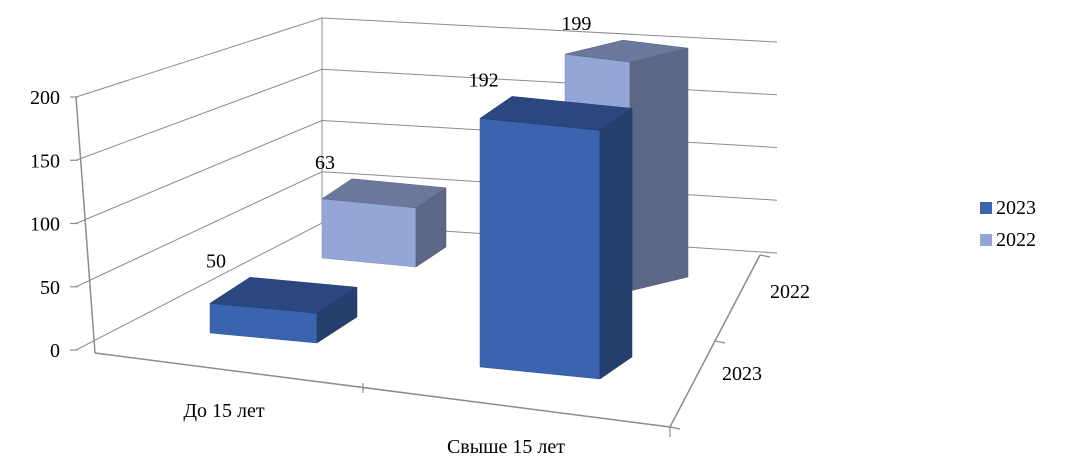 The height and width of the screenshot is (457, 1082). What do you see at coordinates (45, 161) in the screenshot?
I see `y-tick-label: 150` at bounding box center [45, 161].